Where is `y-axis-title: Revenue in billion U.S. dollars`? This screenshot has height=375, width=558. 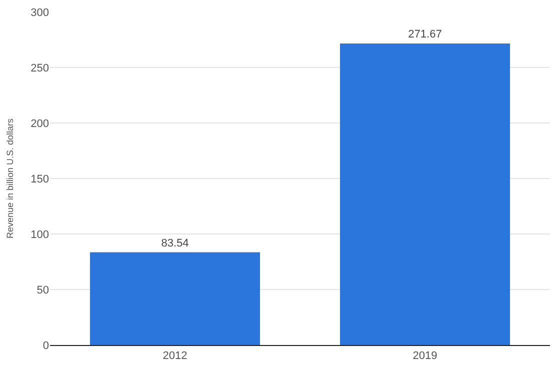 y-axis-title: Revenue in billion U.S. dollars is located at coordinates (9, 178).